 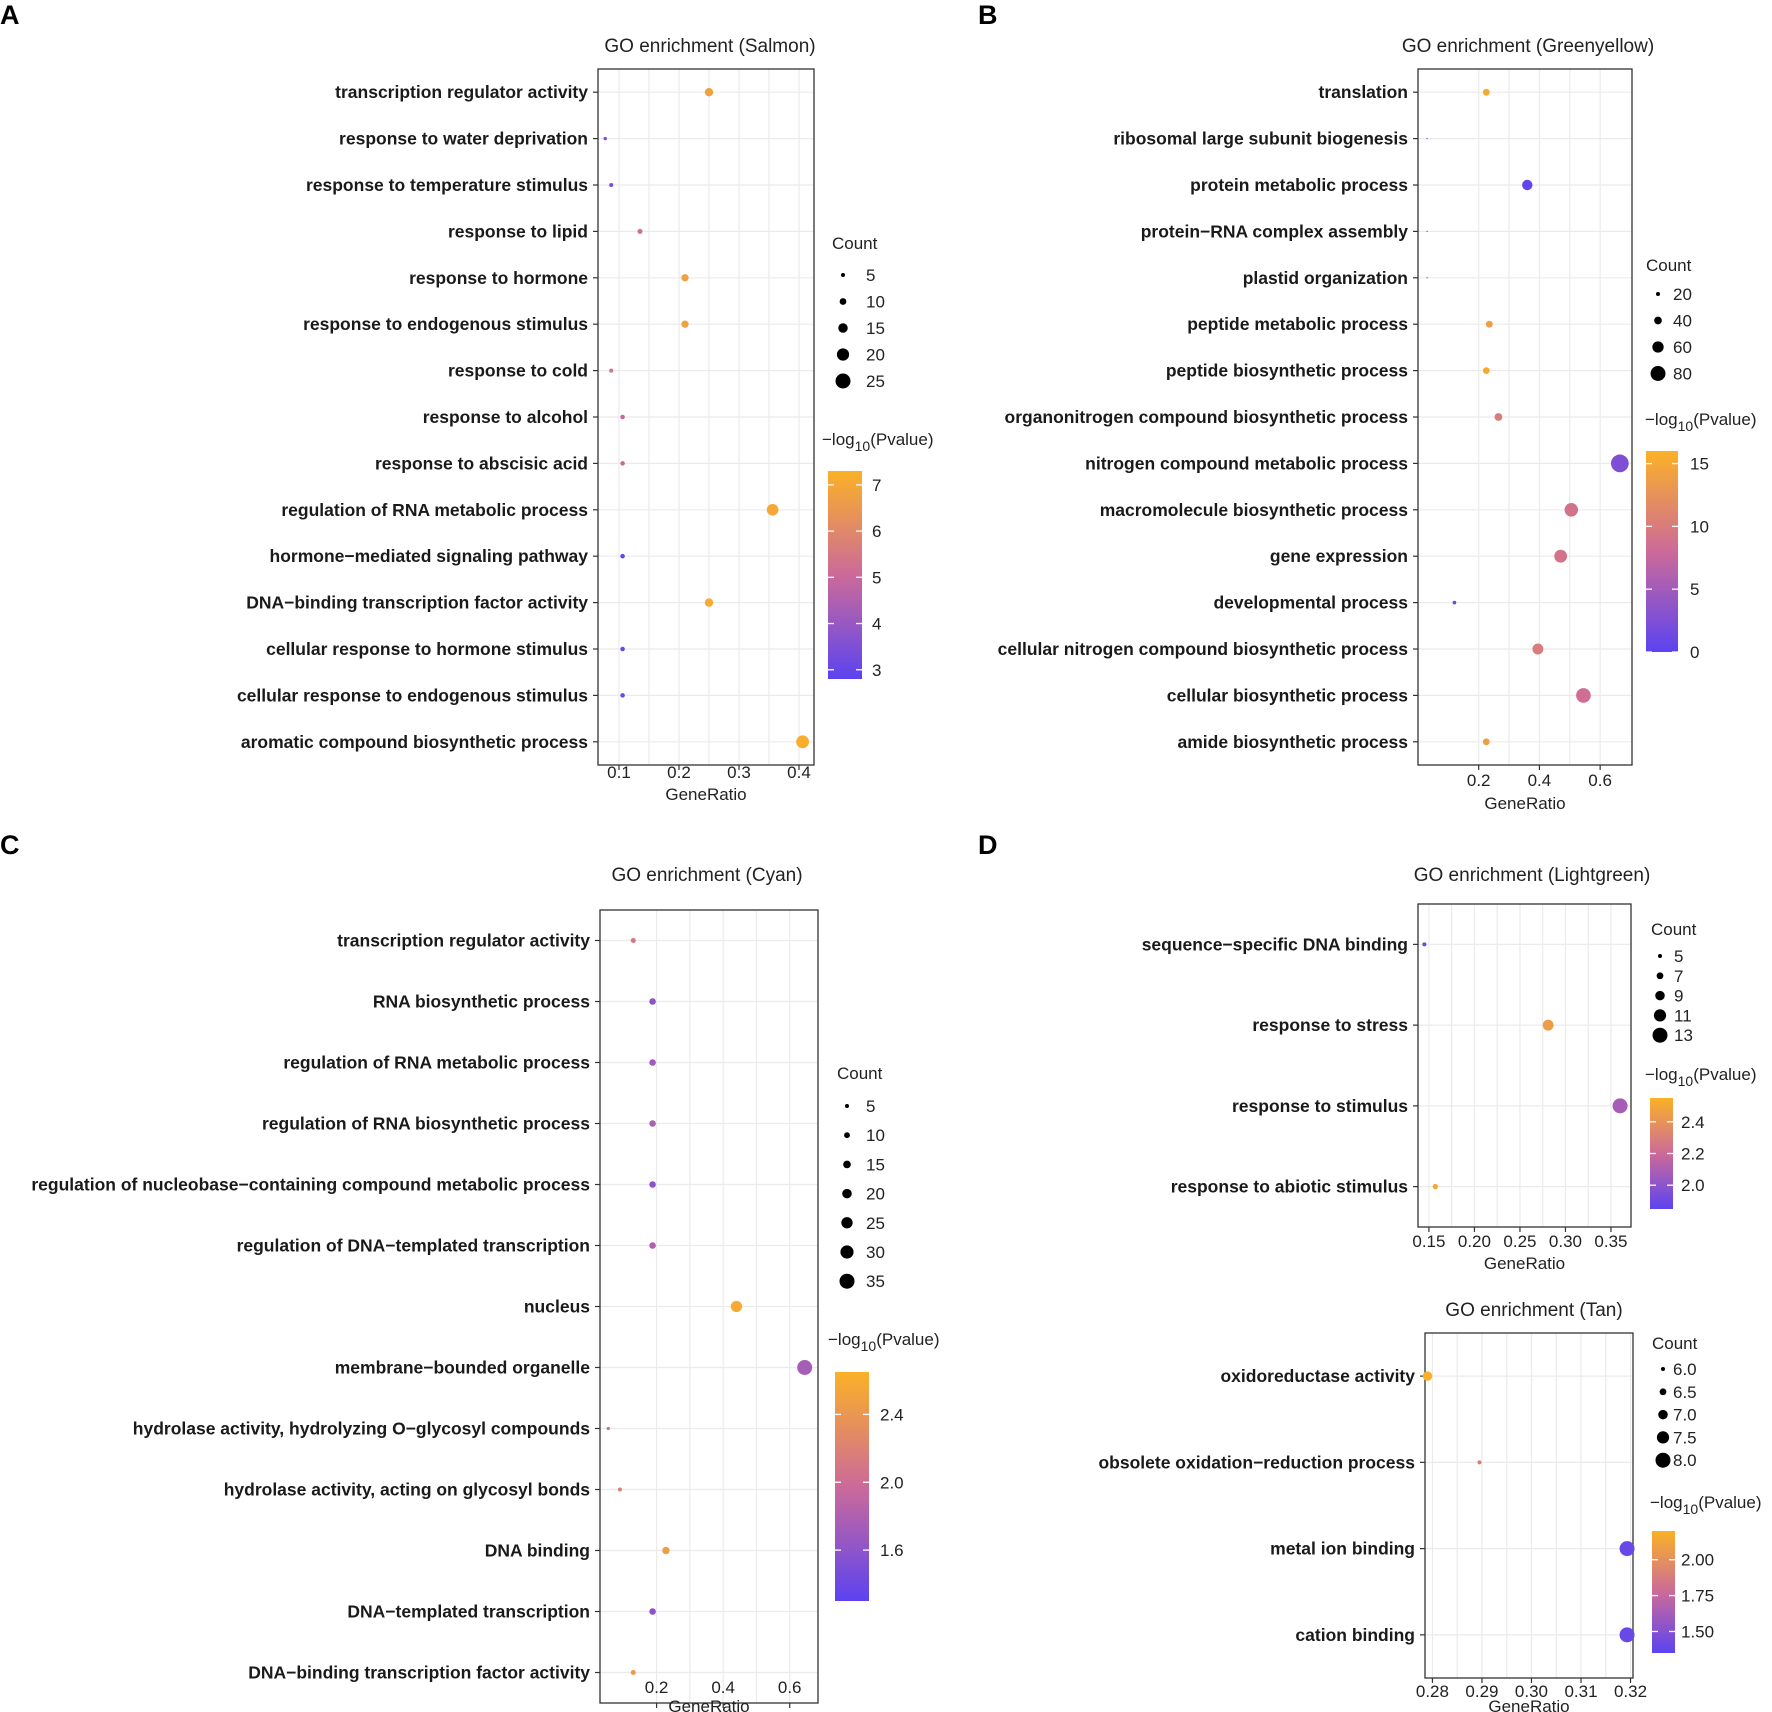 What do you see at coordinates (876, 485) in the screenshot?
I see `colorbar-label: 7` at bounding box center [876, 485].